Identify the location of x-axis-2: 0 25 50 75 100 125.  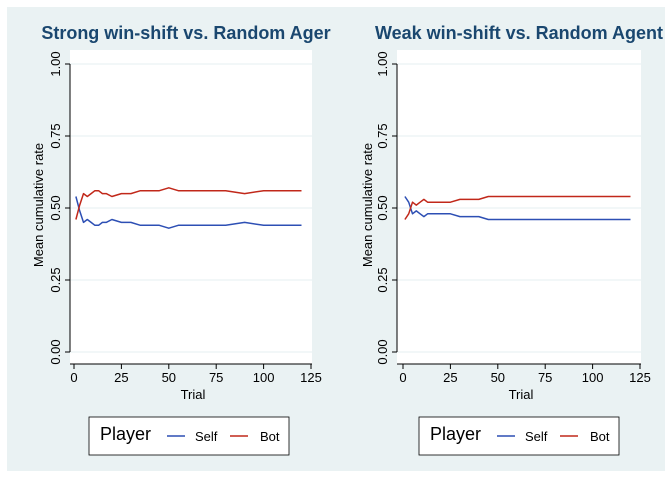
(524, 374).